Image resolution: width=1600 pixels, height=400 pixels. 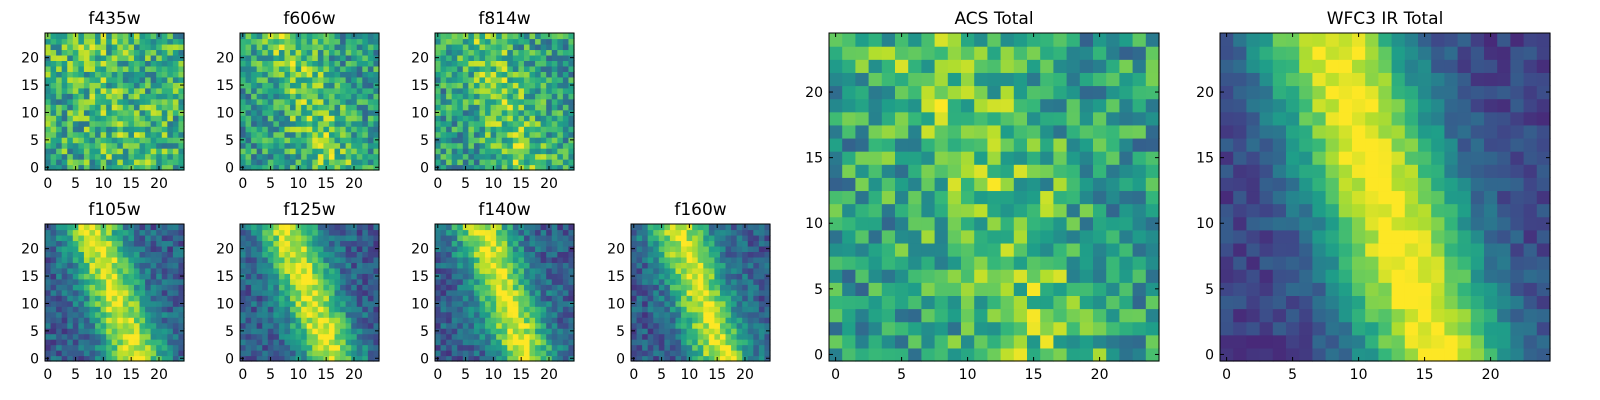 What do you see at coordinates (504, 19) in the screenshot?
I see `panel-title: f814w` at bounding box center [504, 19].